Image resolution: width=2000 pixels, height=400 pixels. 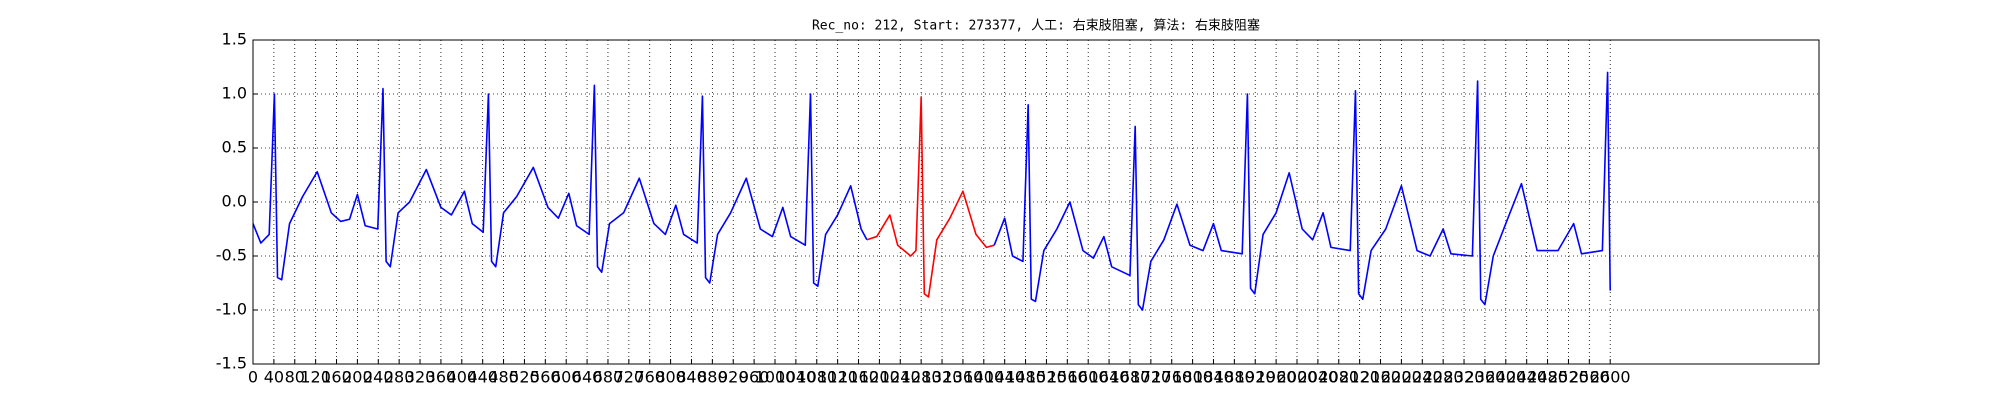 What do you see at coordinates (816, 377) in the screenshot?
I see `x-tick-label: 1080` at bounding box center [816, 377].